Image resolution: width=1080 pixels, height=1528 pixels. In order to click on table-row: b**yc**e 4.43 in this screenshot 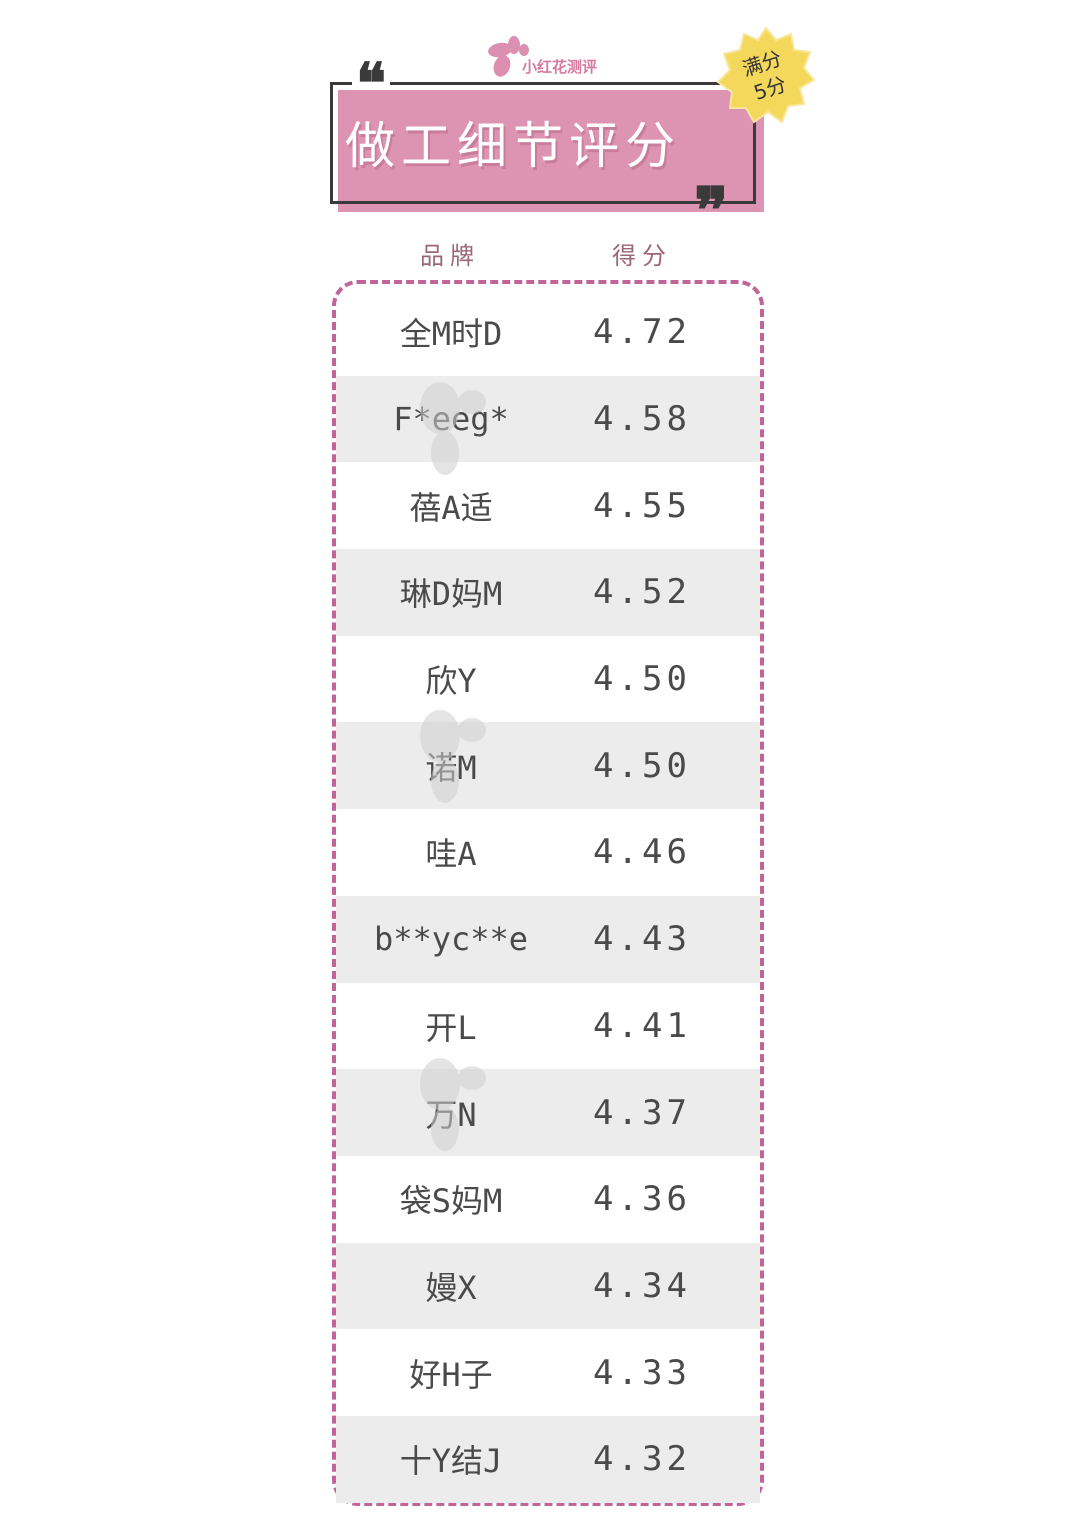, I will do `click(548, 939)`.